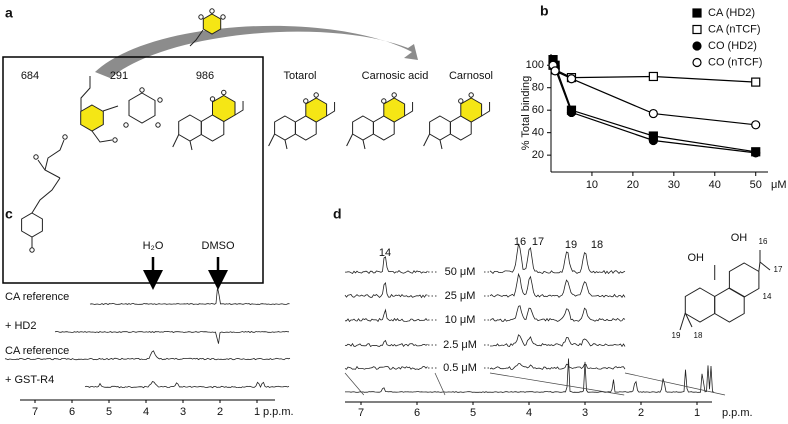 This screenshot has width=788, height=424. What do you see at coordinates (460, 296) in the screenshot?
I see `concentration-label: 25 μM` at bounding box center [460, 296].